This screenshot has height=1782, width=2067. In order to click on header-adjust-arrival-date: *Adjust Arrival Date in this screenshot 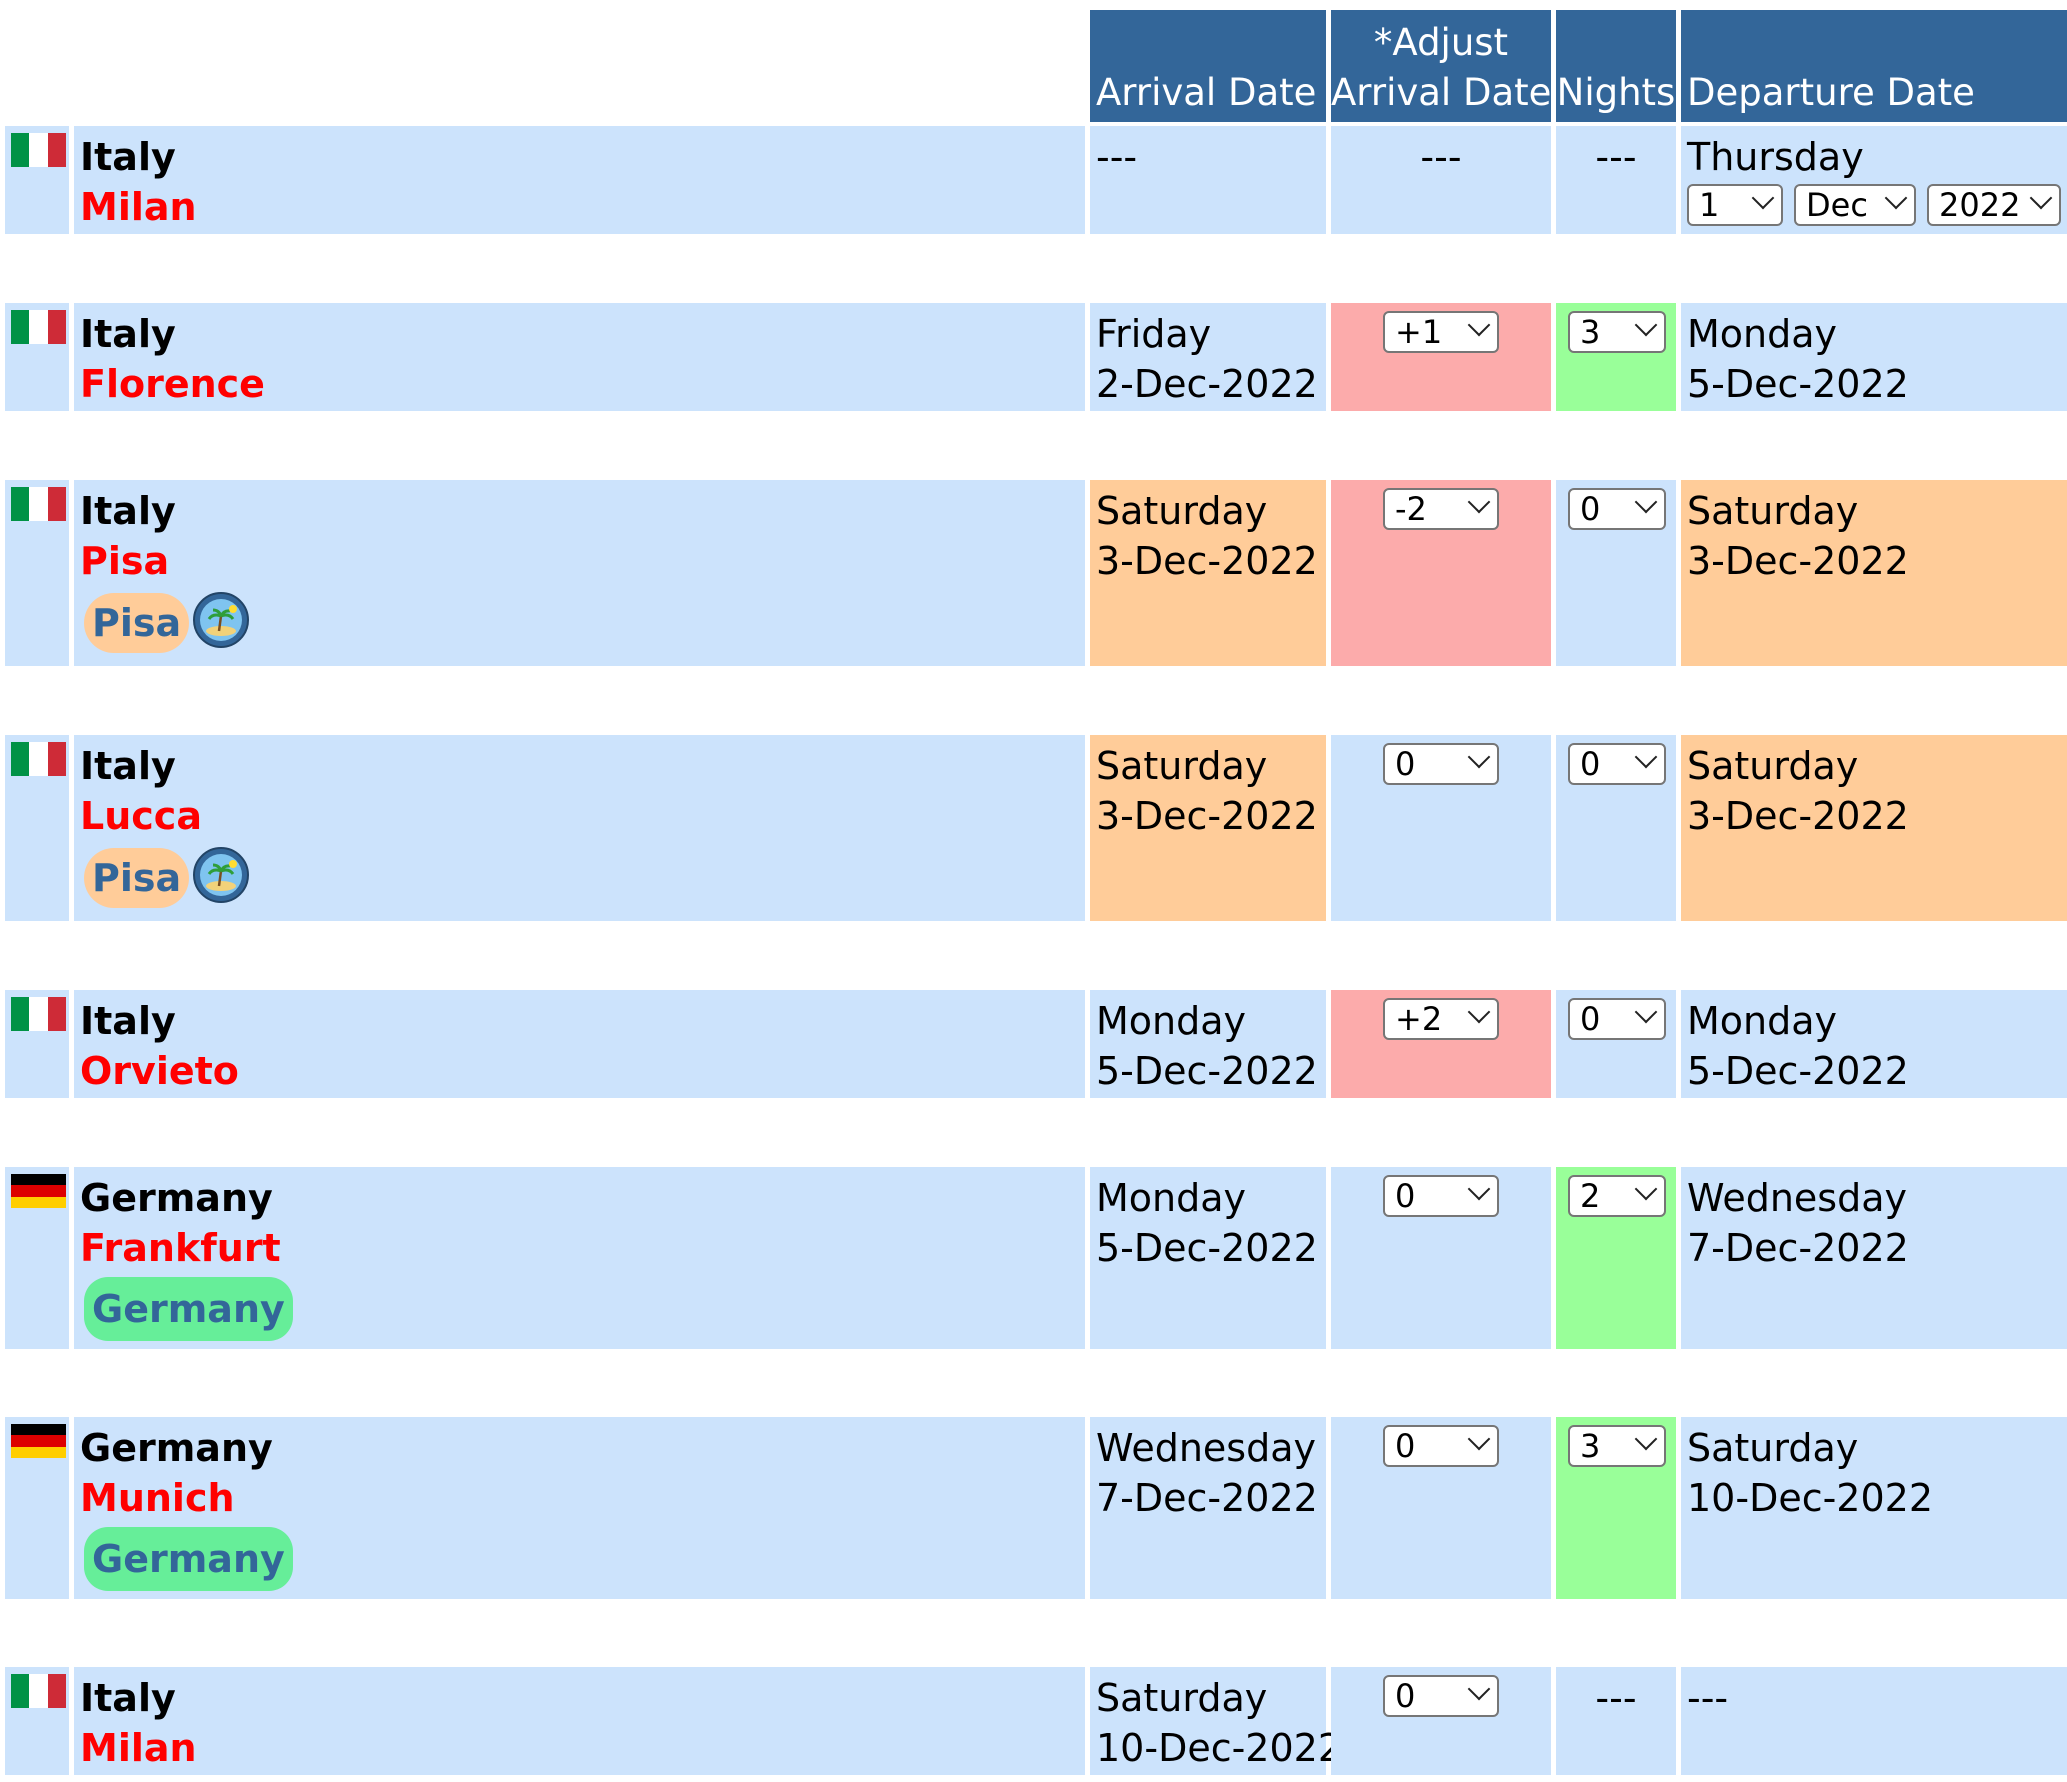, I will do `click(1441, 66)`.